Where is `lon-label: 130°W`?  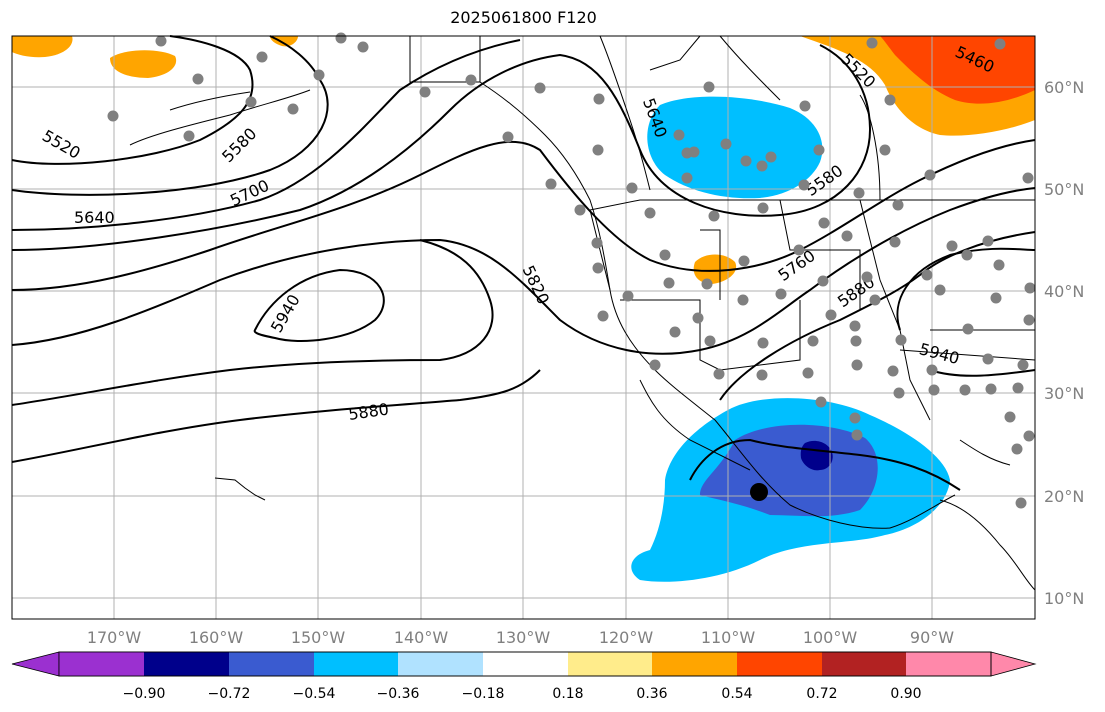 lon-label: 130°W is located at coordinates (523, 637).